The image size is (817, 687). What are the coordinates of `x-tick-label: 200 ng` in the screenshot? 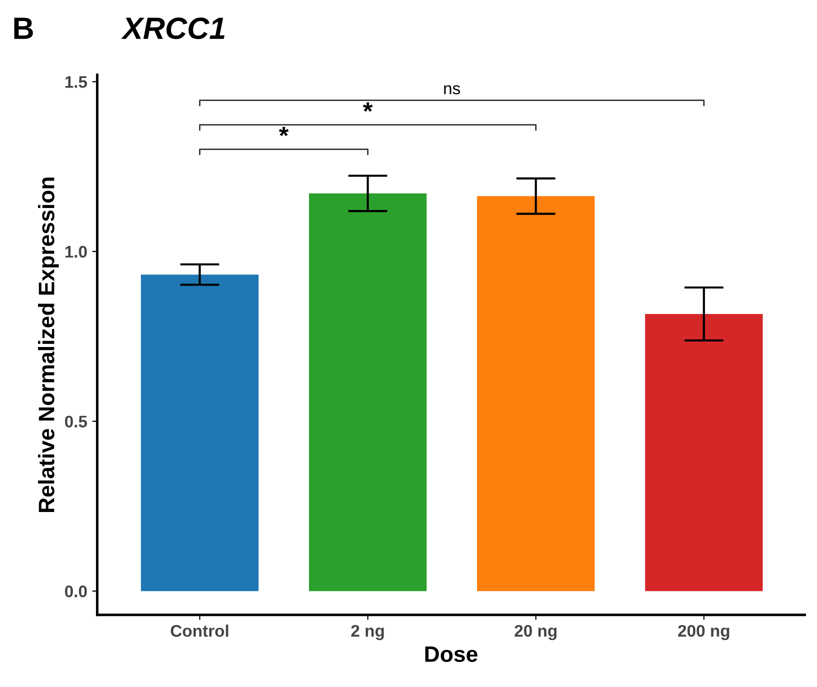 It's located at (704, 632).